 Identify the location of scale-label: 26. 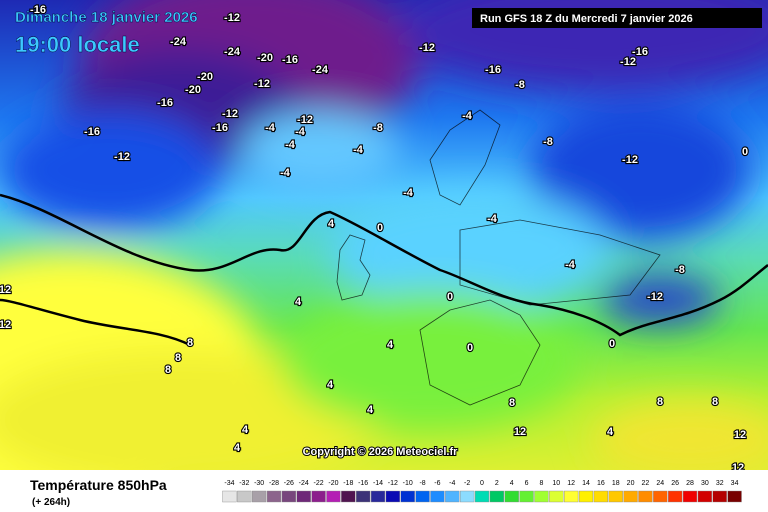
(675, 483).